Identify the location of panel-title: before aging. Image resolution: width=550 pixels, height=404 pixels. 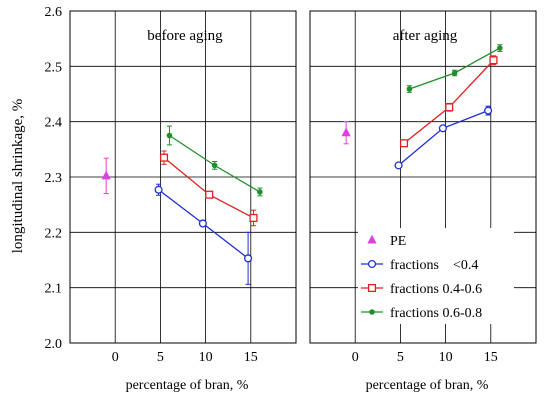
(185, 36).